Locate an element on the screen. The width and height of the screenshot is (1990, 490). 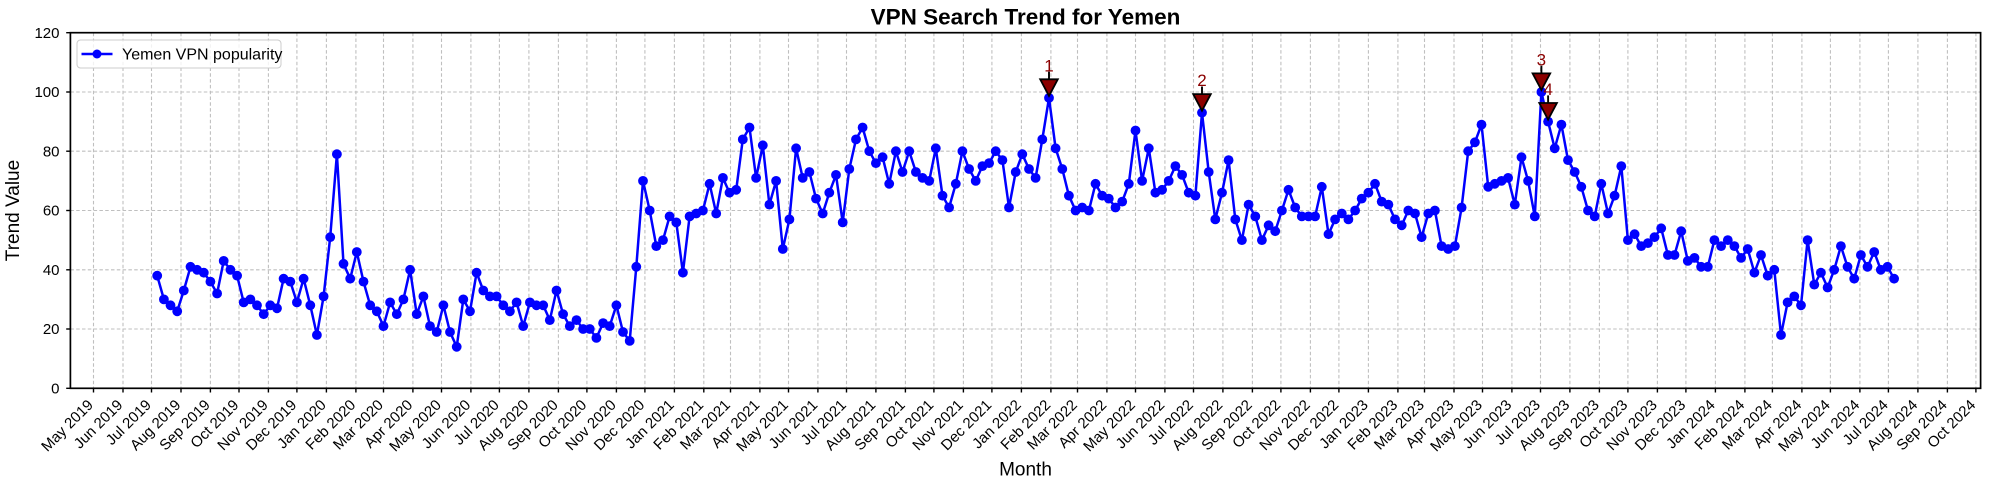
svg-text: Trend Value is located at coordinates (13, 210).